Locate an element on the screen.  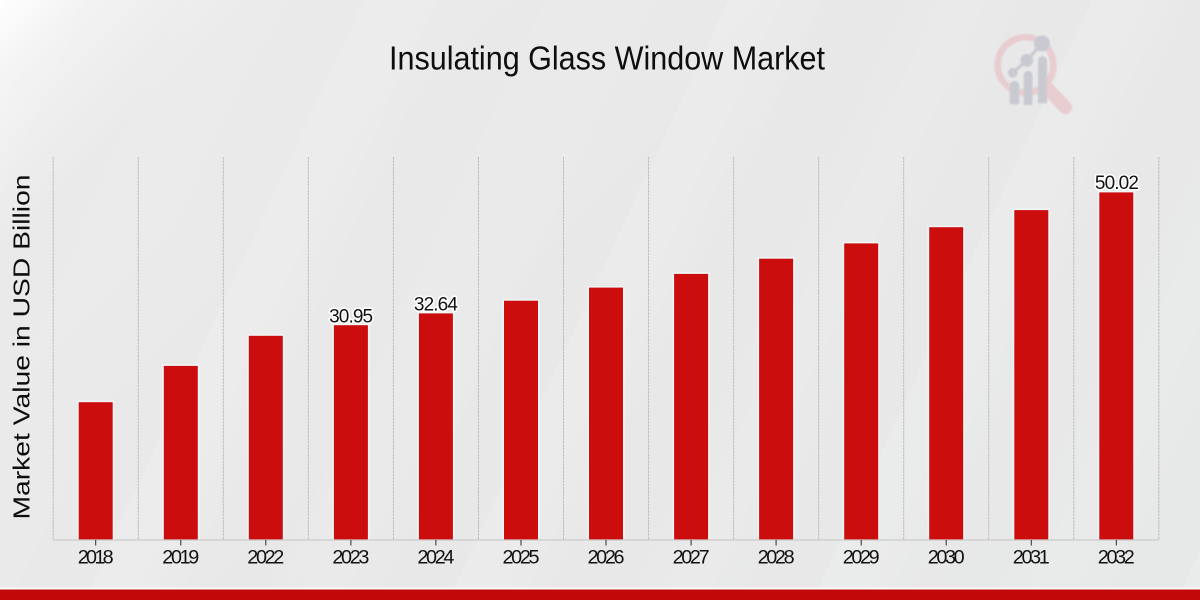
svg-text: 2030 is located at coordinates (946, 558).